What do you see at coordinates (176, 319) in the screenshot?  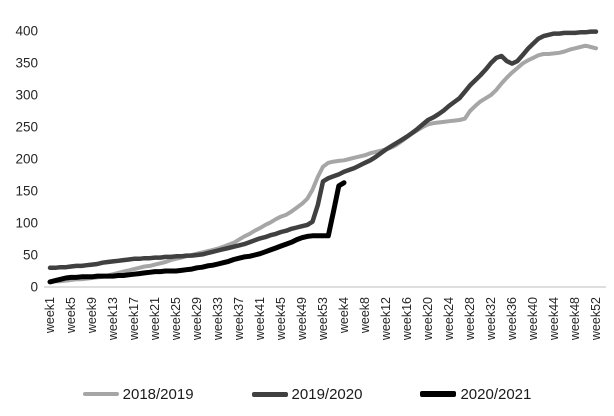 I see `x-axis-tick-label: week25` at bounding box center [176, 319].